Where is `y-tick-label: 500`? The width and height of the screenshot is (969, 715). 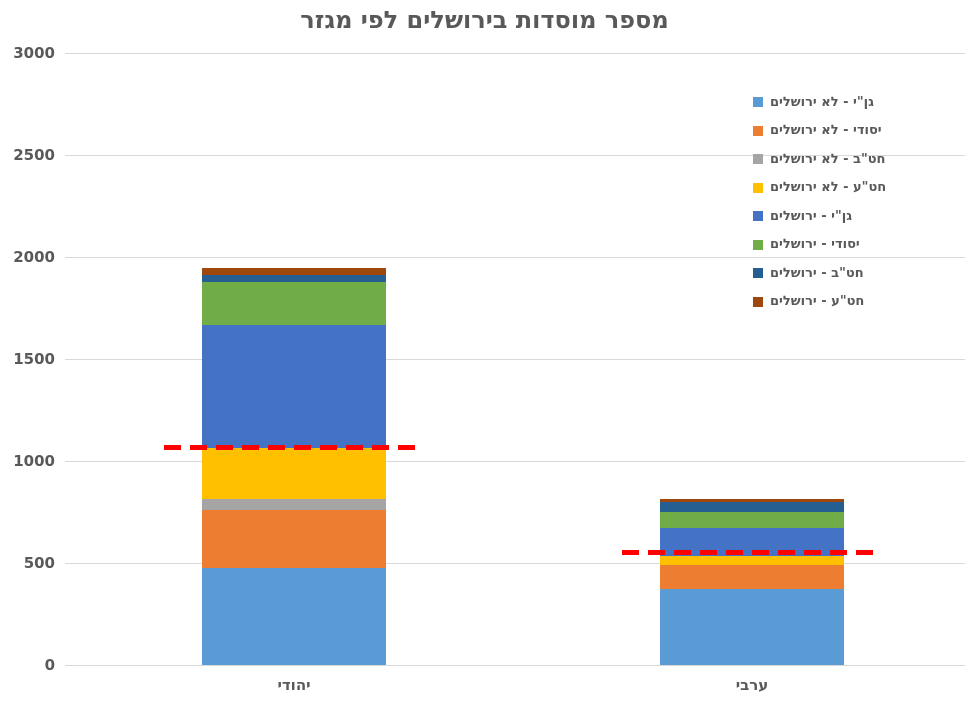
y-tick-label: 500 is located at coordinates (39, 563).